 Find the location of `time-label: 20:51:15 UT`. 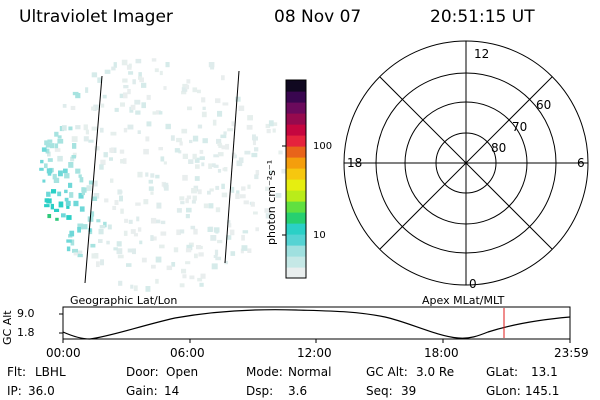

time-label: 20:51:15 UT is located at coordinates (482, 17).